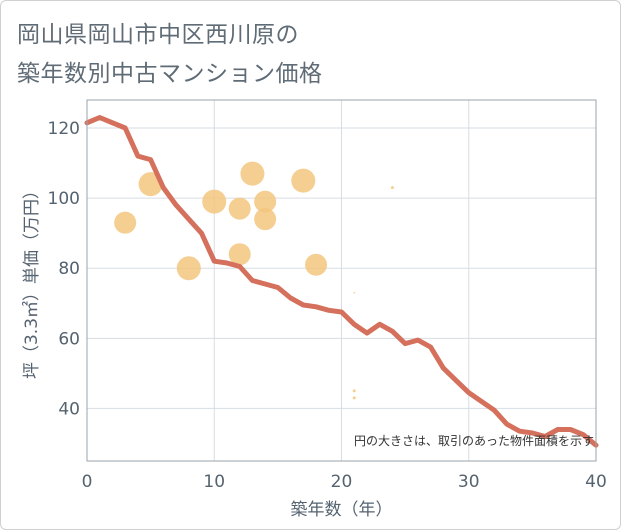  What do you see at coordinates (64, 199) in the screenshot?
I see `y-tick-label: 100` at bounding box center [64, 199].